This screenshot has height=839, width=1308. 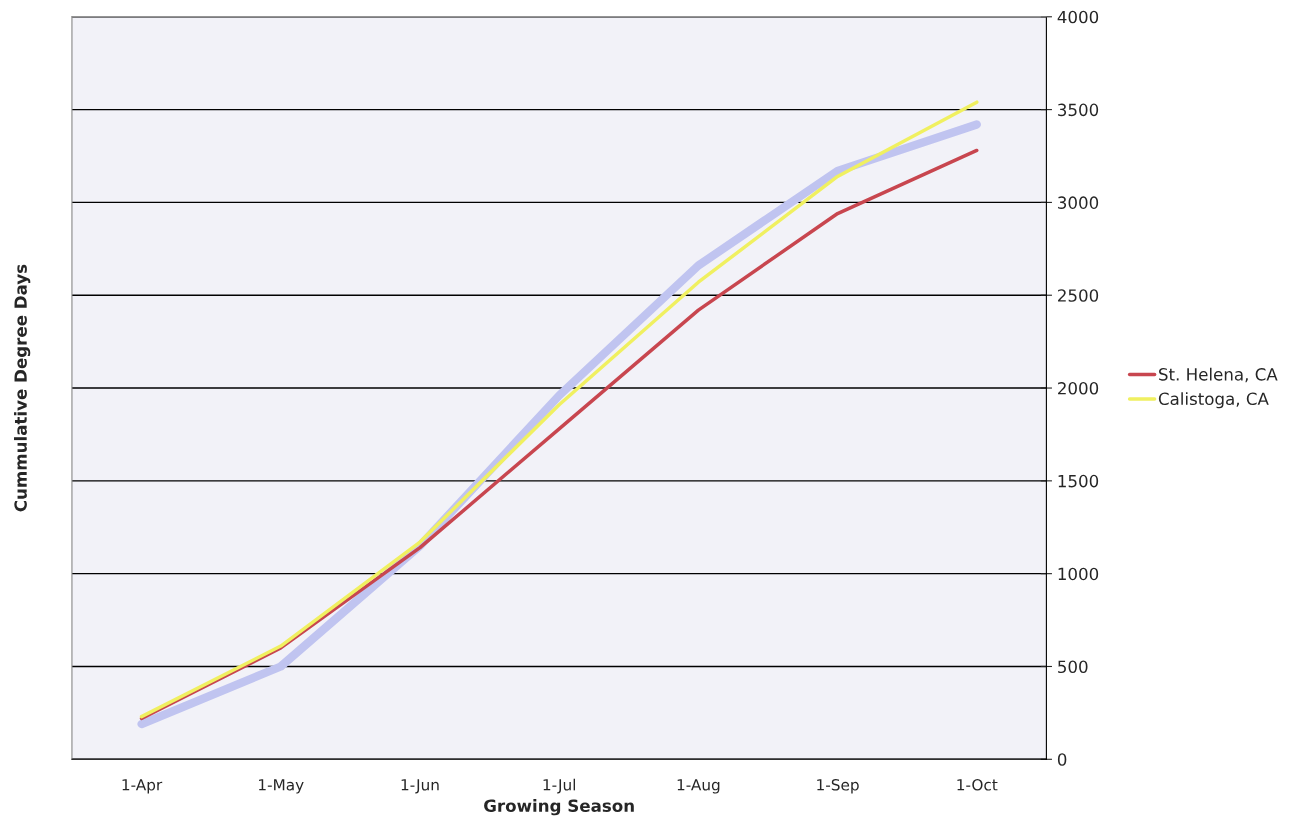 What do you see at coordinates (698, 786) in the screenshot?
I see `x-tick-label: 1-Aug` at bounding box center [698, 786].